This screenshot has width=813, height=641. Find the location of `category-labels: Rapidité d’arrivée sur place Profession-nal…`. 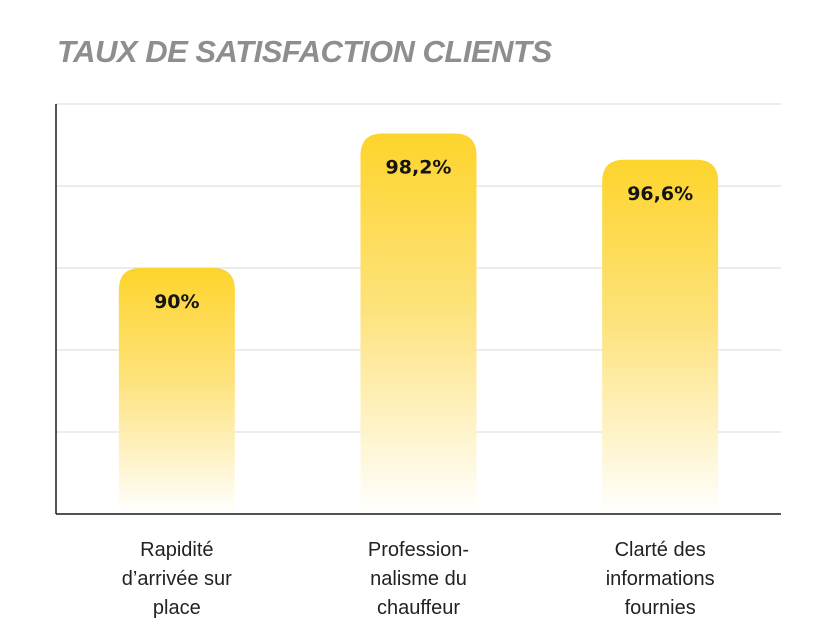

category-labels: Rapidité d’arrivée sur place Profession-nal… is located at coordinates (418, 579).